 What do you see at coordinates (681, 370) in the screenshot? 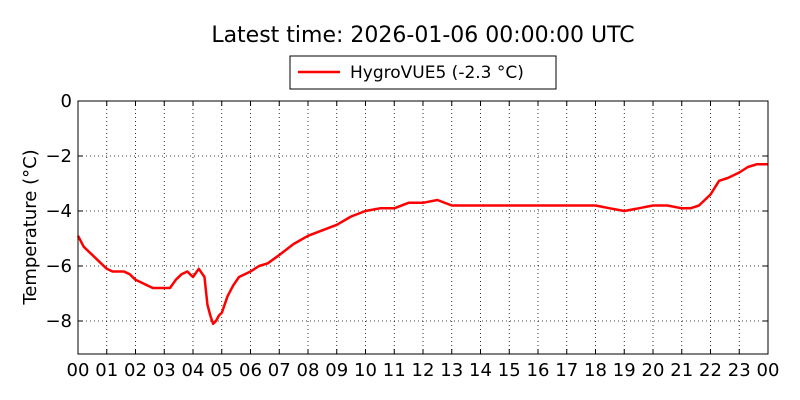
I see `x-tick-label: 21` at bounding box center [681, 370].